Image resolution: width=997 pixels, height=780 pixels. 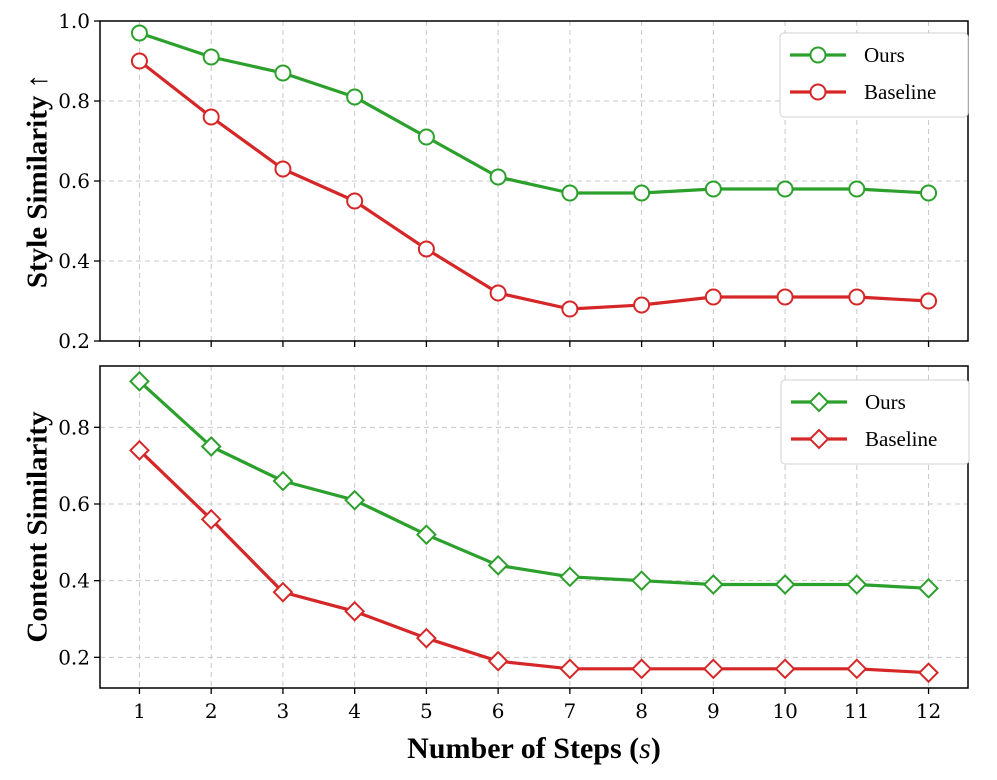 What do you see at coordinates (875, 422) in the screenshot?
I see `bottom-legend: Ours Baseline` at bounding box center [875, 422].